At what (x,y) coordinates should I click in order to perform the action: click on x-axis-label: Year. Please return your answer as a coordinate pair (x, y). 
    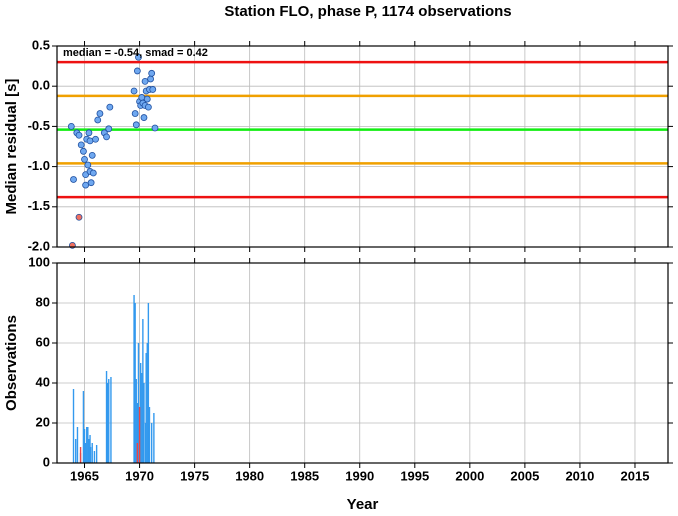
    Looking at the image, I should click on (363, 503).